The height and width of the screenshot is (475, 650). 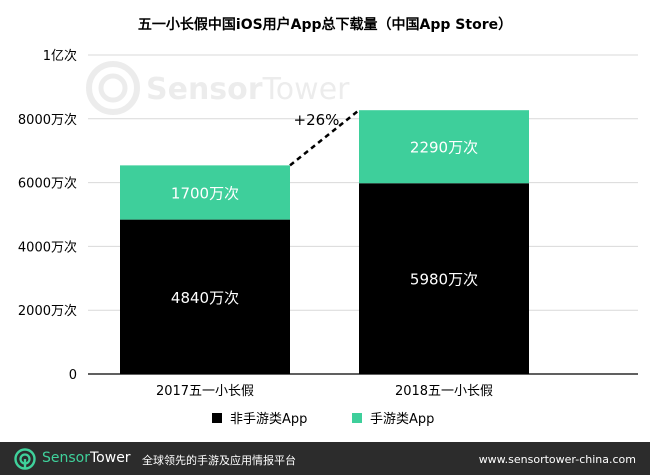 I want to click on legend: 非手游类App 手游类App, so click(x=323, y=419).